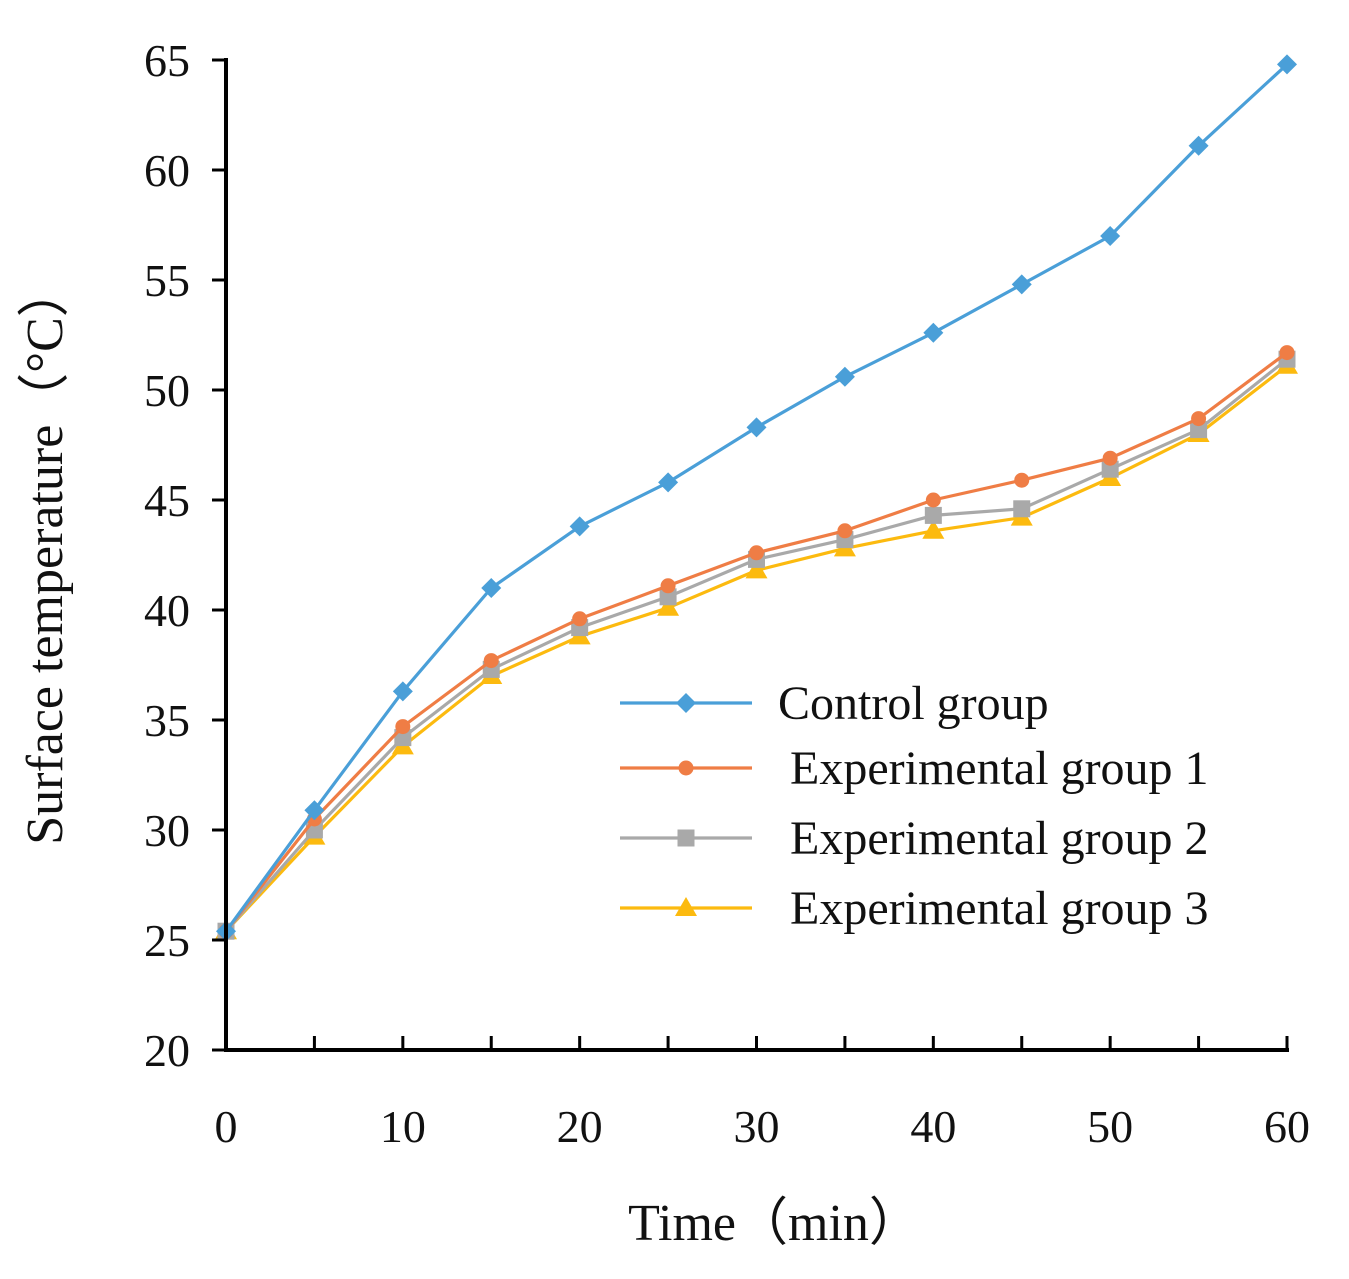  What do you see at coordinates (999, 838) in the screenshot?
I see `legend-label: Experimental group 2` at bounding box center [999, 838].